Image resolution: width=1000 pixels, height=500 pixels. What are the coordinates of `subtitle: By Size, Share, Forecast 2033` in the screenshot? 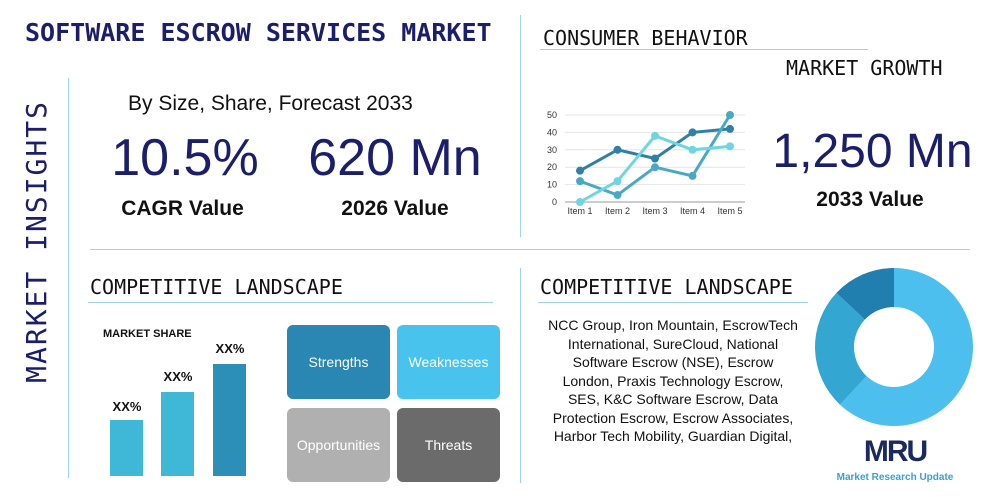 It's located at (270, 103).